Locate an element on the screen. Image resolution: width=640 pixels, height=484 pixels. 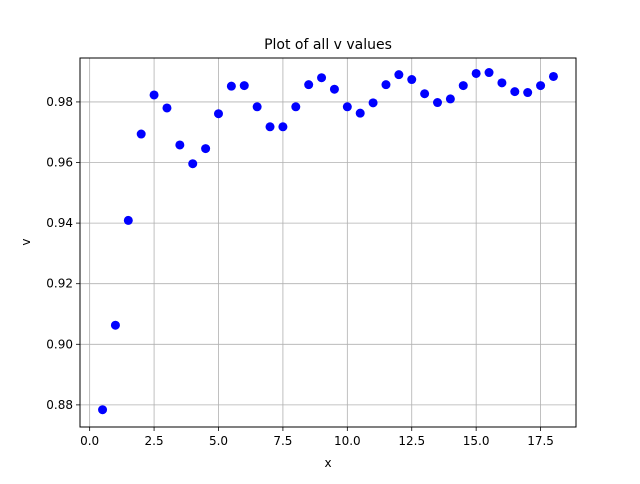
y-tick-label: 0.88 is located at coordinates (59, 405).